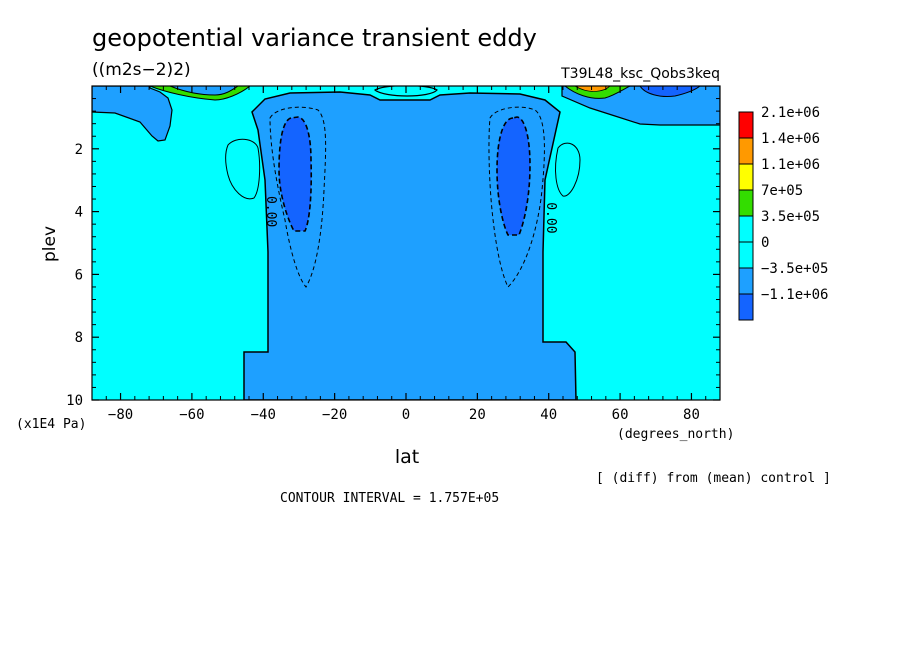 This screenshot has width=904, height=654. Describe the element at coordinates (120, 415) in the screenshot. I see `x-tick-label: −80` at that location.